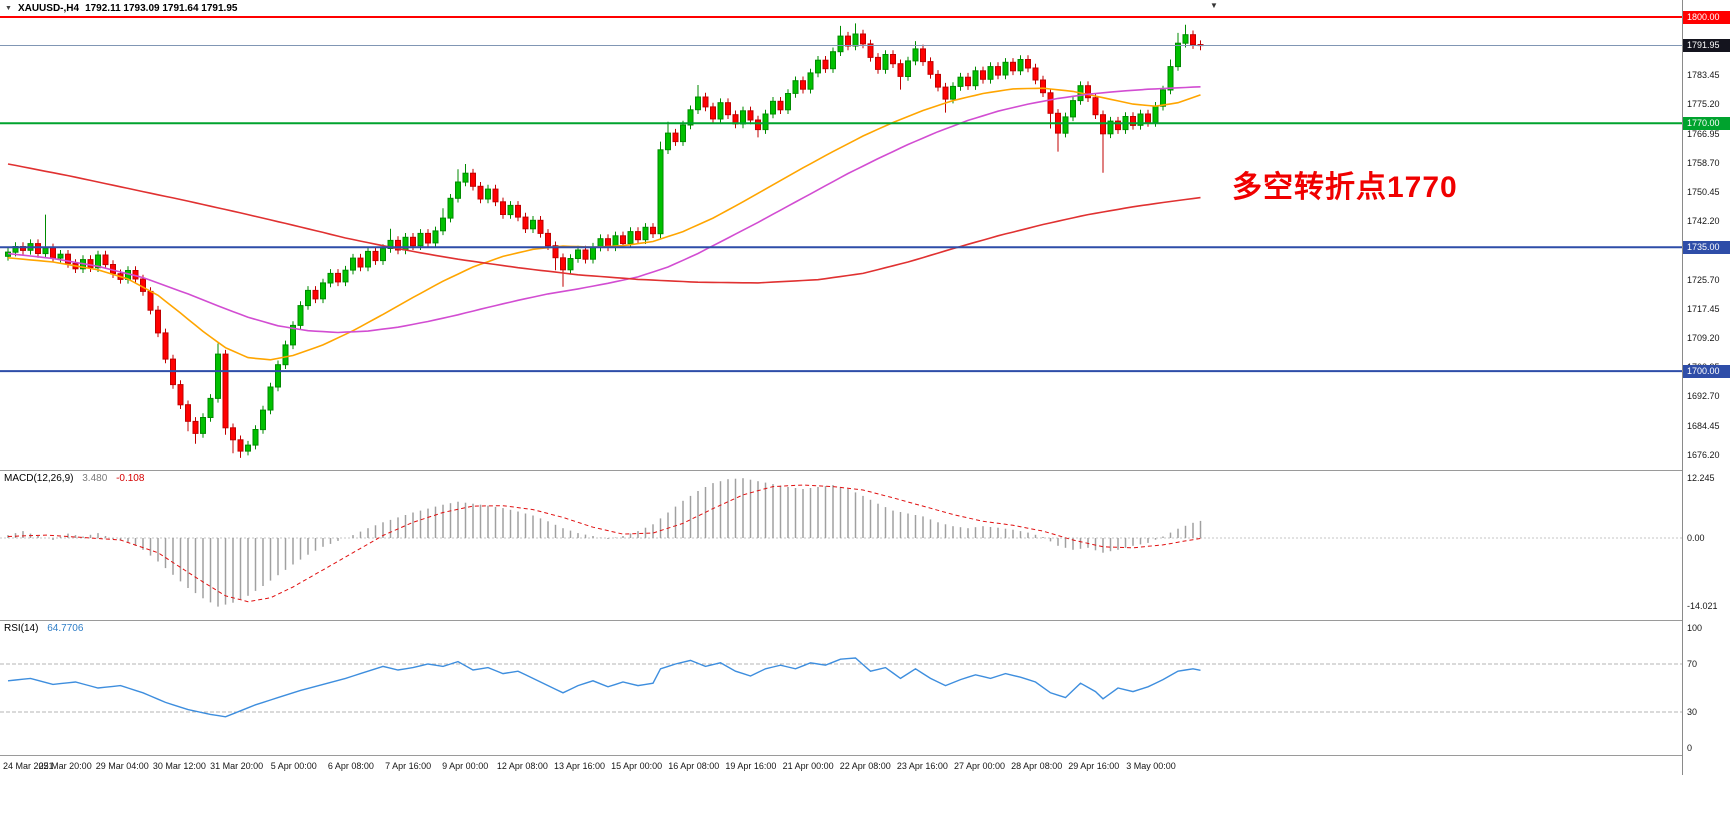 Image resolution: width=1730 pixels, height=828 pixels. I want to click on price-tick-label: 1676.20, so click(1703, 454).